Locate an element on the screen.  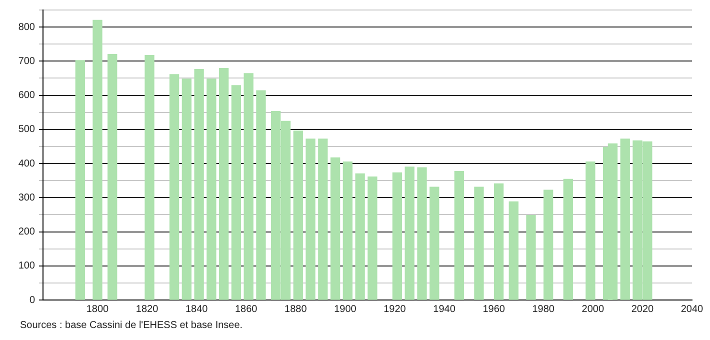
source-note: Sources : base Cassini de l'EHESS et base Insee. is located at coordinates (131, 325).